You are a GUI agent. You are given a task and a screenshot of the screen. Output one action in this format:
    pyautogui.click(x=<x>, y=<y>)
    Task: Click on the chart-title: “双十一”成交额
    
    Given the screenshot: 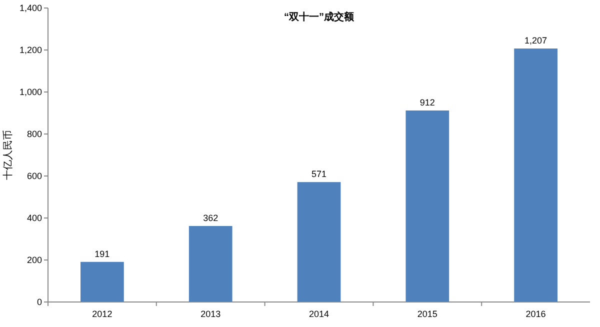 What is the action you would take?
    pyautogui.click(x=319, y=17)
    